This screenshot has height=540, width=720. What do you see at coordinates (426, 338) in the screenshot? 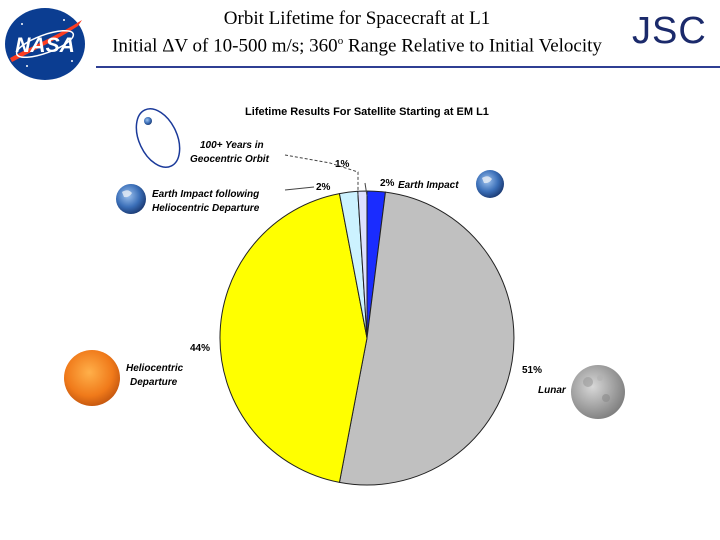
I see `pie-slice-lunar` at bounding box center [426, 338].